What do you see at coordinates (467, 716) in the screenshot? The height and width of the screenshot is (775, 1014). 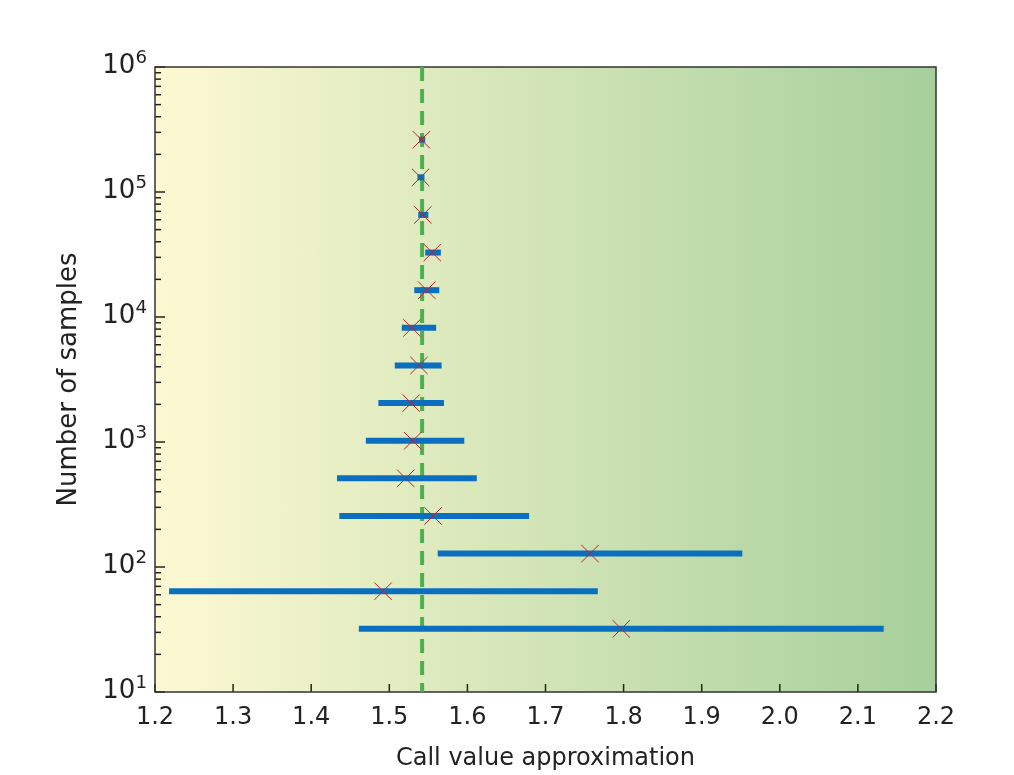 I see `x-tick-label: 1.6` at bounding box center [467, 716].